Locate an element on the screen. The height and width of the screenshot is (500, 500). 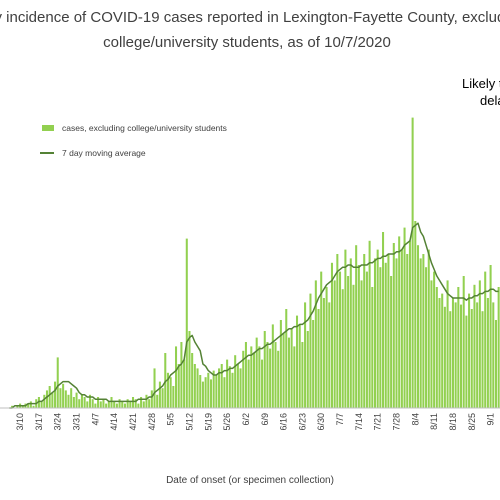
x-tick-label: 3/24 is located at coordinates (58, 422).